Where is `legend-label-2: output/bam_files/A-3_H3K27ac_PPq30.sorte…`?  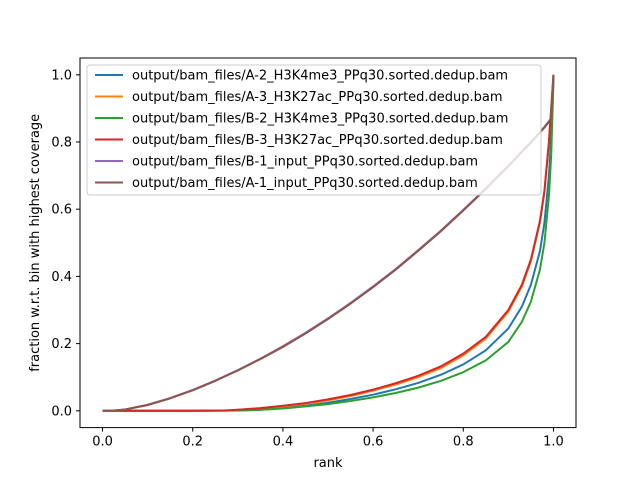 legend-label-2: output/bam_files/A-3_H3K27ac_PPq30.sorte… is located at coordinates (317, 97).